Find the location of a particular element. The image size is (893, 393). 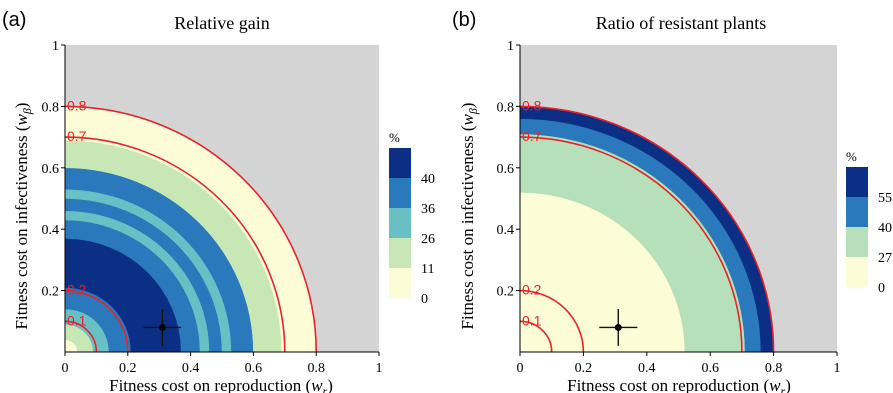

chart-title: Ratio of resistant plants is located at coordinates (681, 23).